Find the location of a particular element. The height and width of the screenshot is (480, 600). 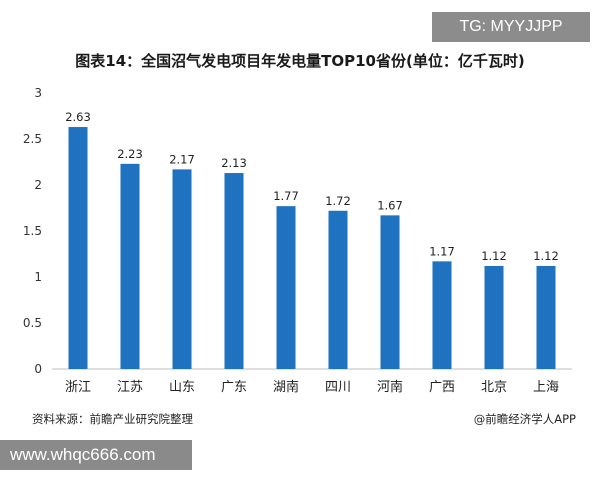

data-label: 2.13 is located at coordinates (234, 163).